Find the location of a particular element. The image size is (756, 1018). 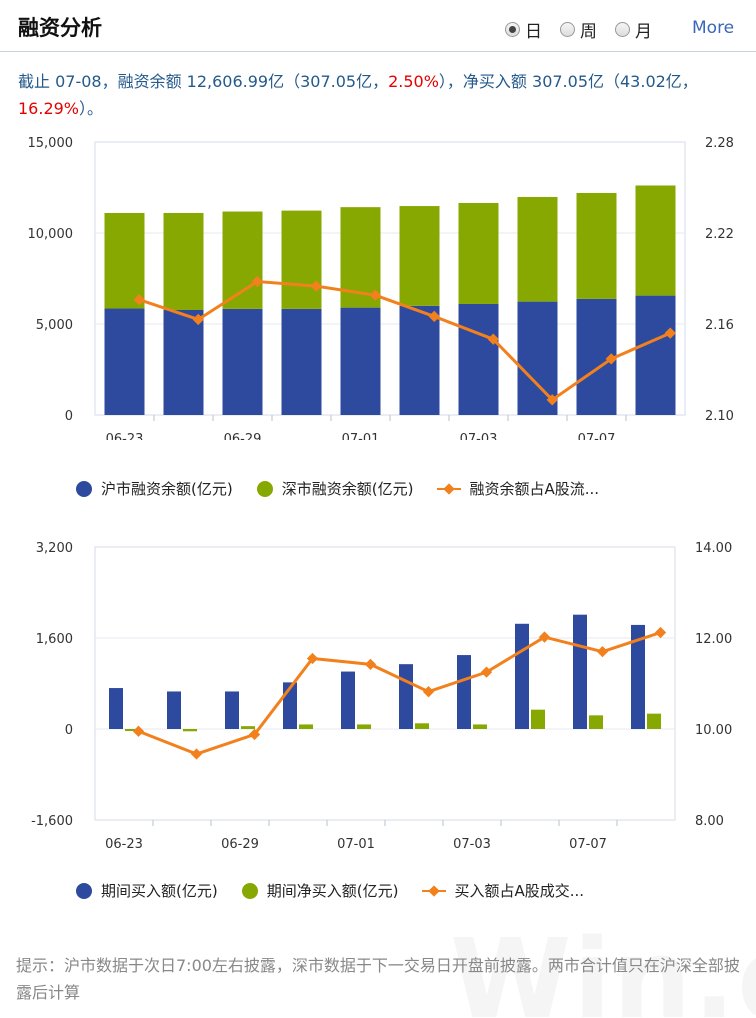

radio-week-label: 周 is located at coordinates (588, 32).